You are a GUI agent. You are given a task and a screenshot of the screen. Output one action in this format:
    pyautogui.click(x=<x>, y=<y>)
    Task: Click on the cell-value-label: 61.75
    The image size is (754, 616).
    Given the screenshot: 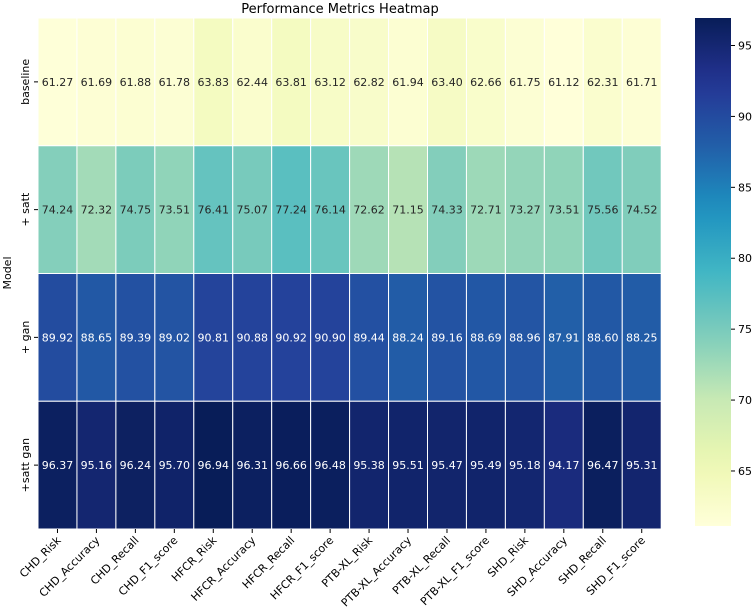 What is the action you would take?
    pyautogui.click(x=525, y=82)
    